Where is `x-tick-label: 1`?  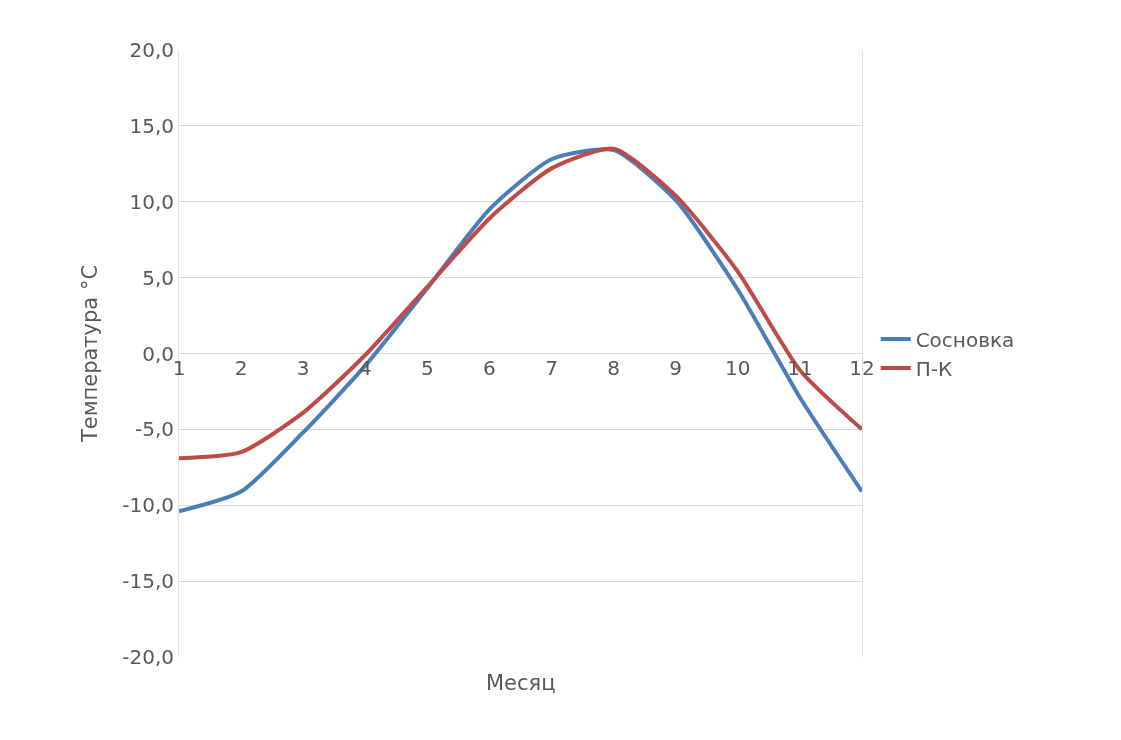 x-tick-label: 1 is located at coordinates (179, 367).